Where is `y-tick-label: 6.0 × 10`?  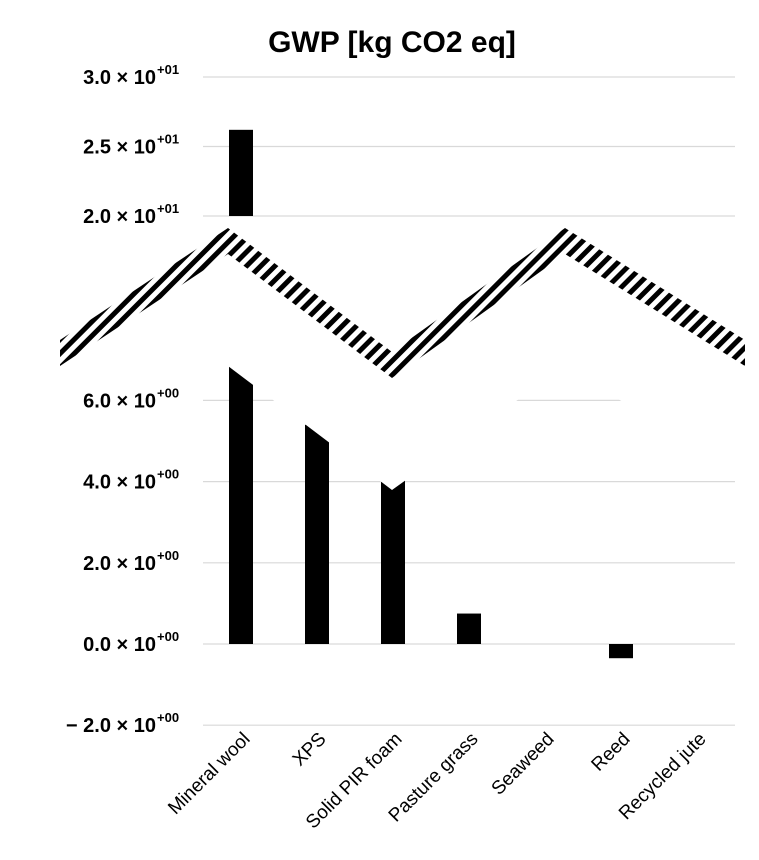 y-tick-label: 6.0 × 10 is located at coordinates (119, 401).